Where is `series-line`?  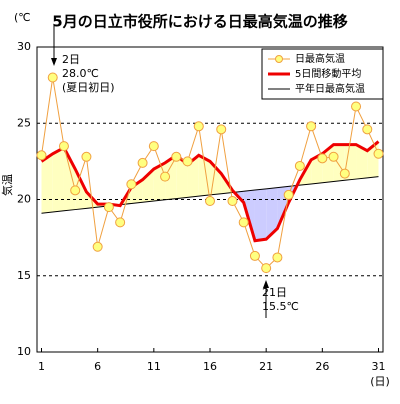 series-line is located at coordinates (210, 195).